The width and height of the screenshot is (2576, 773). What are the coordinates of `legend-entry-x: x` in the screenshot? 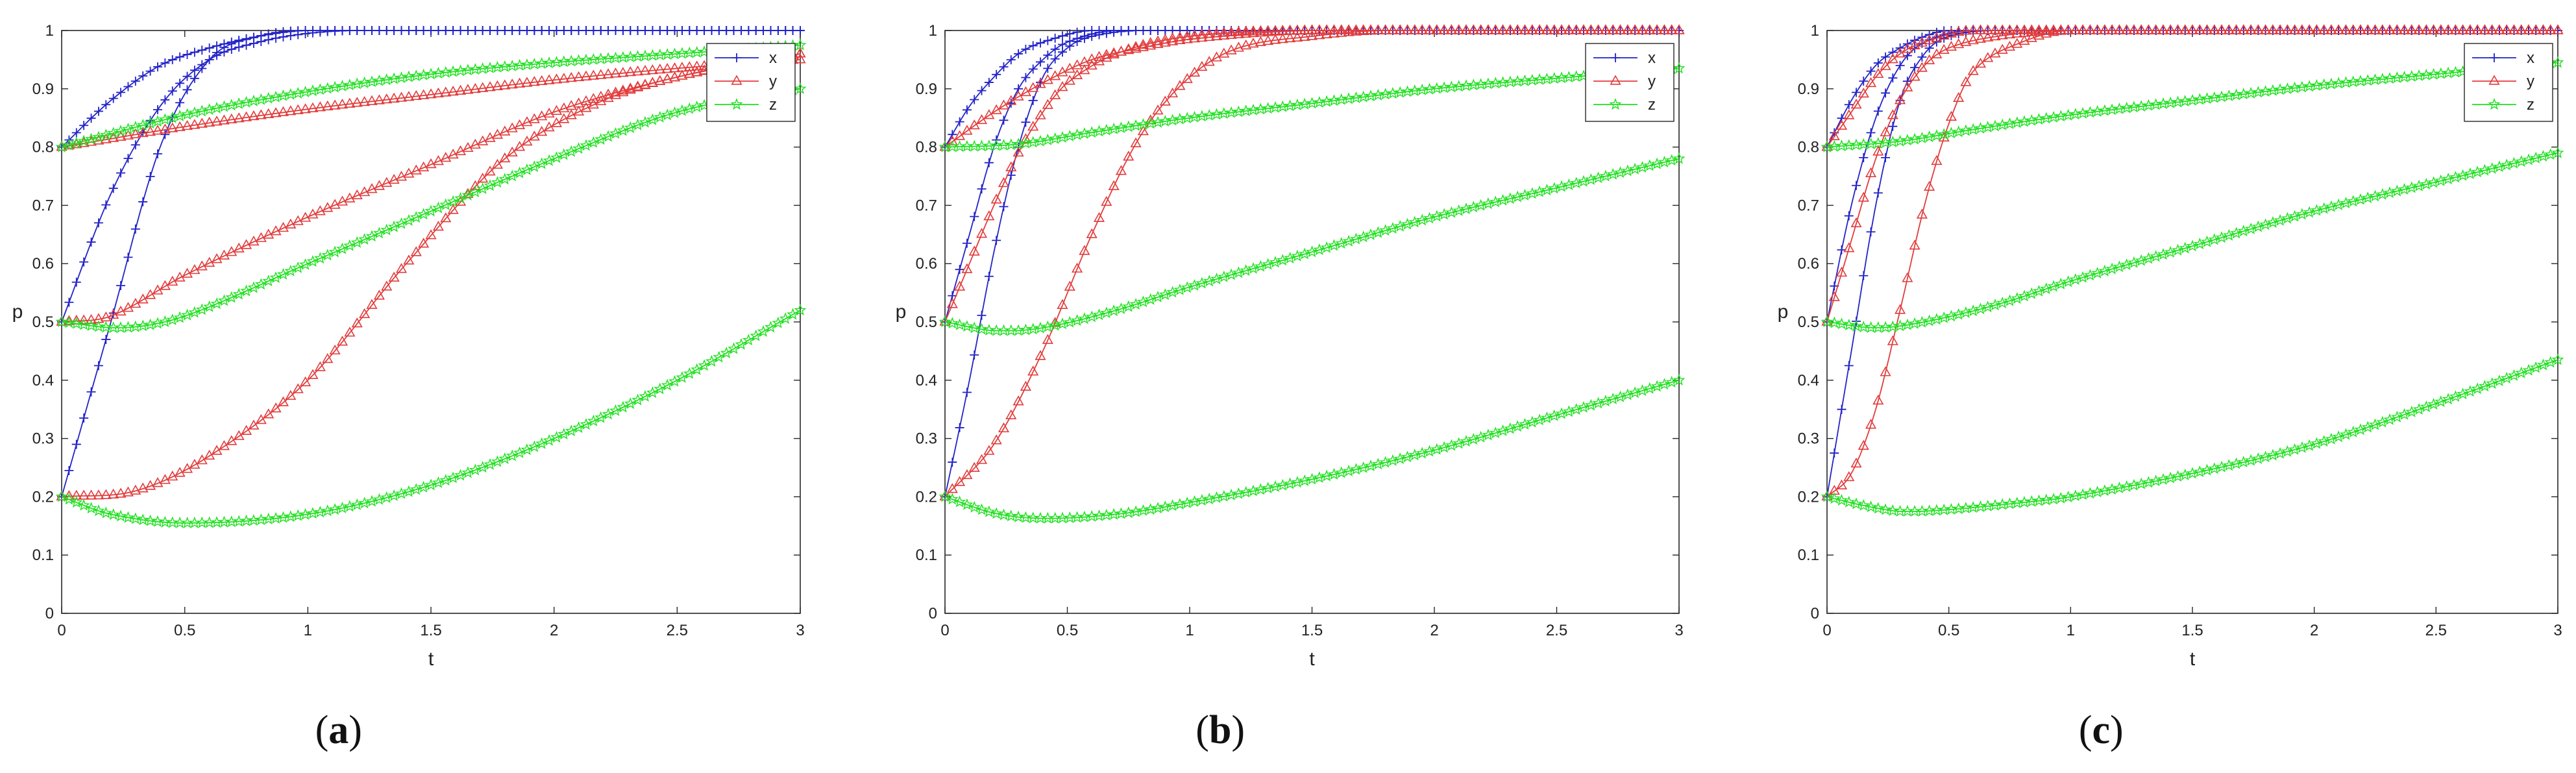 It's located at (1624, 58).